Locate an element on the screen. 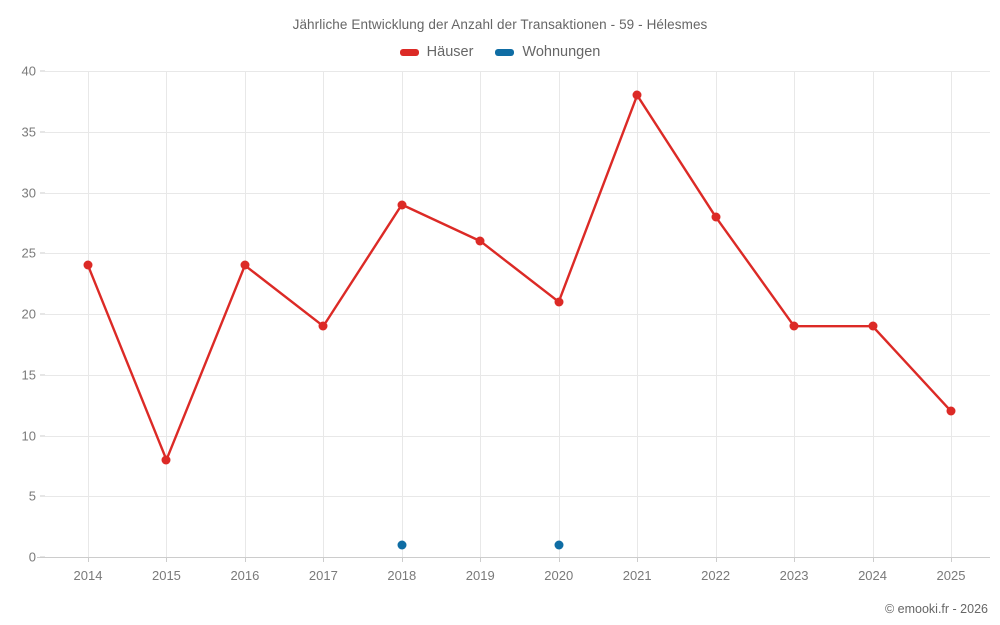 Image resolution: width=1000 pixels, height=625 pixels. x-axis-tick-label: 2015 is located at coordinates (166, 575).